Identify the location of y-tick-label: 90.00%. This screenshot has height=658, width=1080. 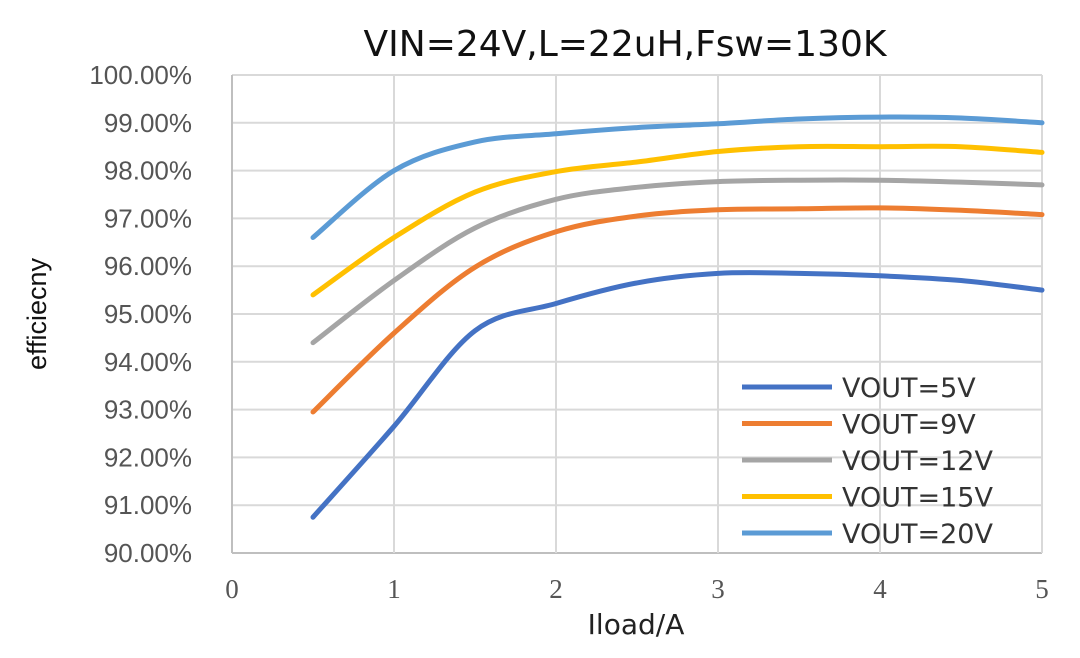
(148, 553).